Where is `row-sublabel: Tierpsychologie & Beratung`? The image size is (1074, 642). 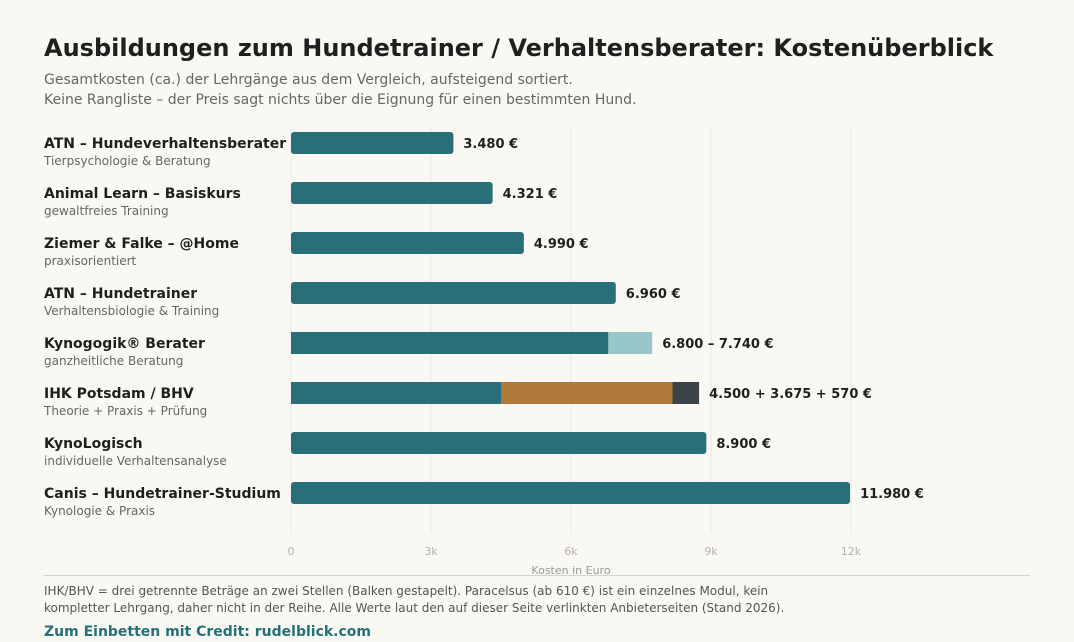 row-sublabel: Tierpsychologie & Beratung is located at coordinates (127, 161).